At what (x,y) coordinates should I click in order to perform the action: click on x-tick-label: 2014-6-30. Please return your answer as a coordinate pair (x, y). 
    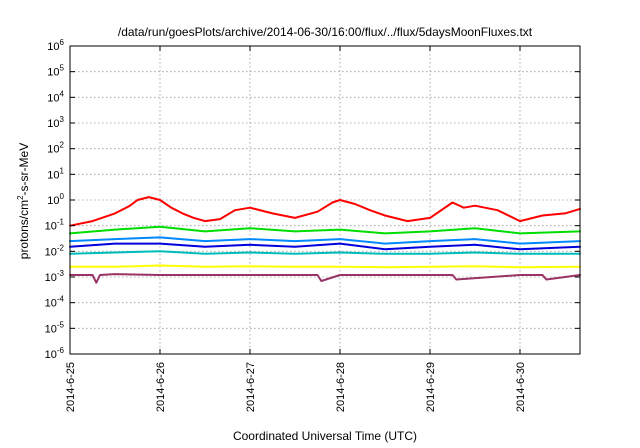
    Looking at the image, I should click on (521, 387).